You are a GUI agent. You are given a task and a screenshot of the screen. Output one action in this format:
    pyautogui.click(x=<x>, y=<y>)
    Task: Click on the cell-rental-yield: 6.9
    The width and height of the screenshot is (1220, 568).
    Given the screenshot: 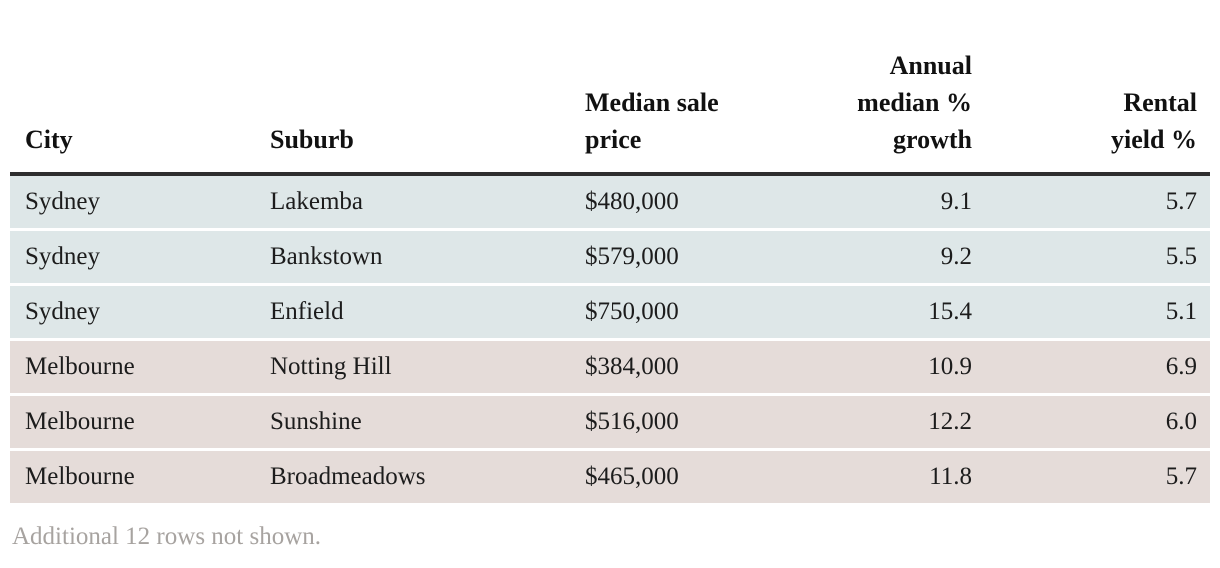 What is the action you would take?
    pyautogui.click(x=1097, y=367)
    